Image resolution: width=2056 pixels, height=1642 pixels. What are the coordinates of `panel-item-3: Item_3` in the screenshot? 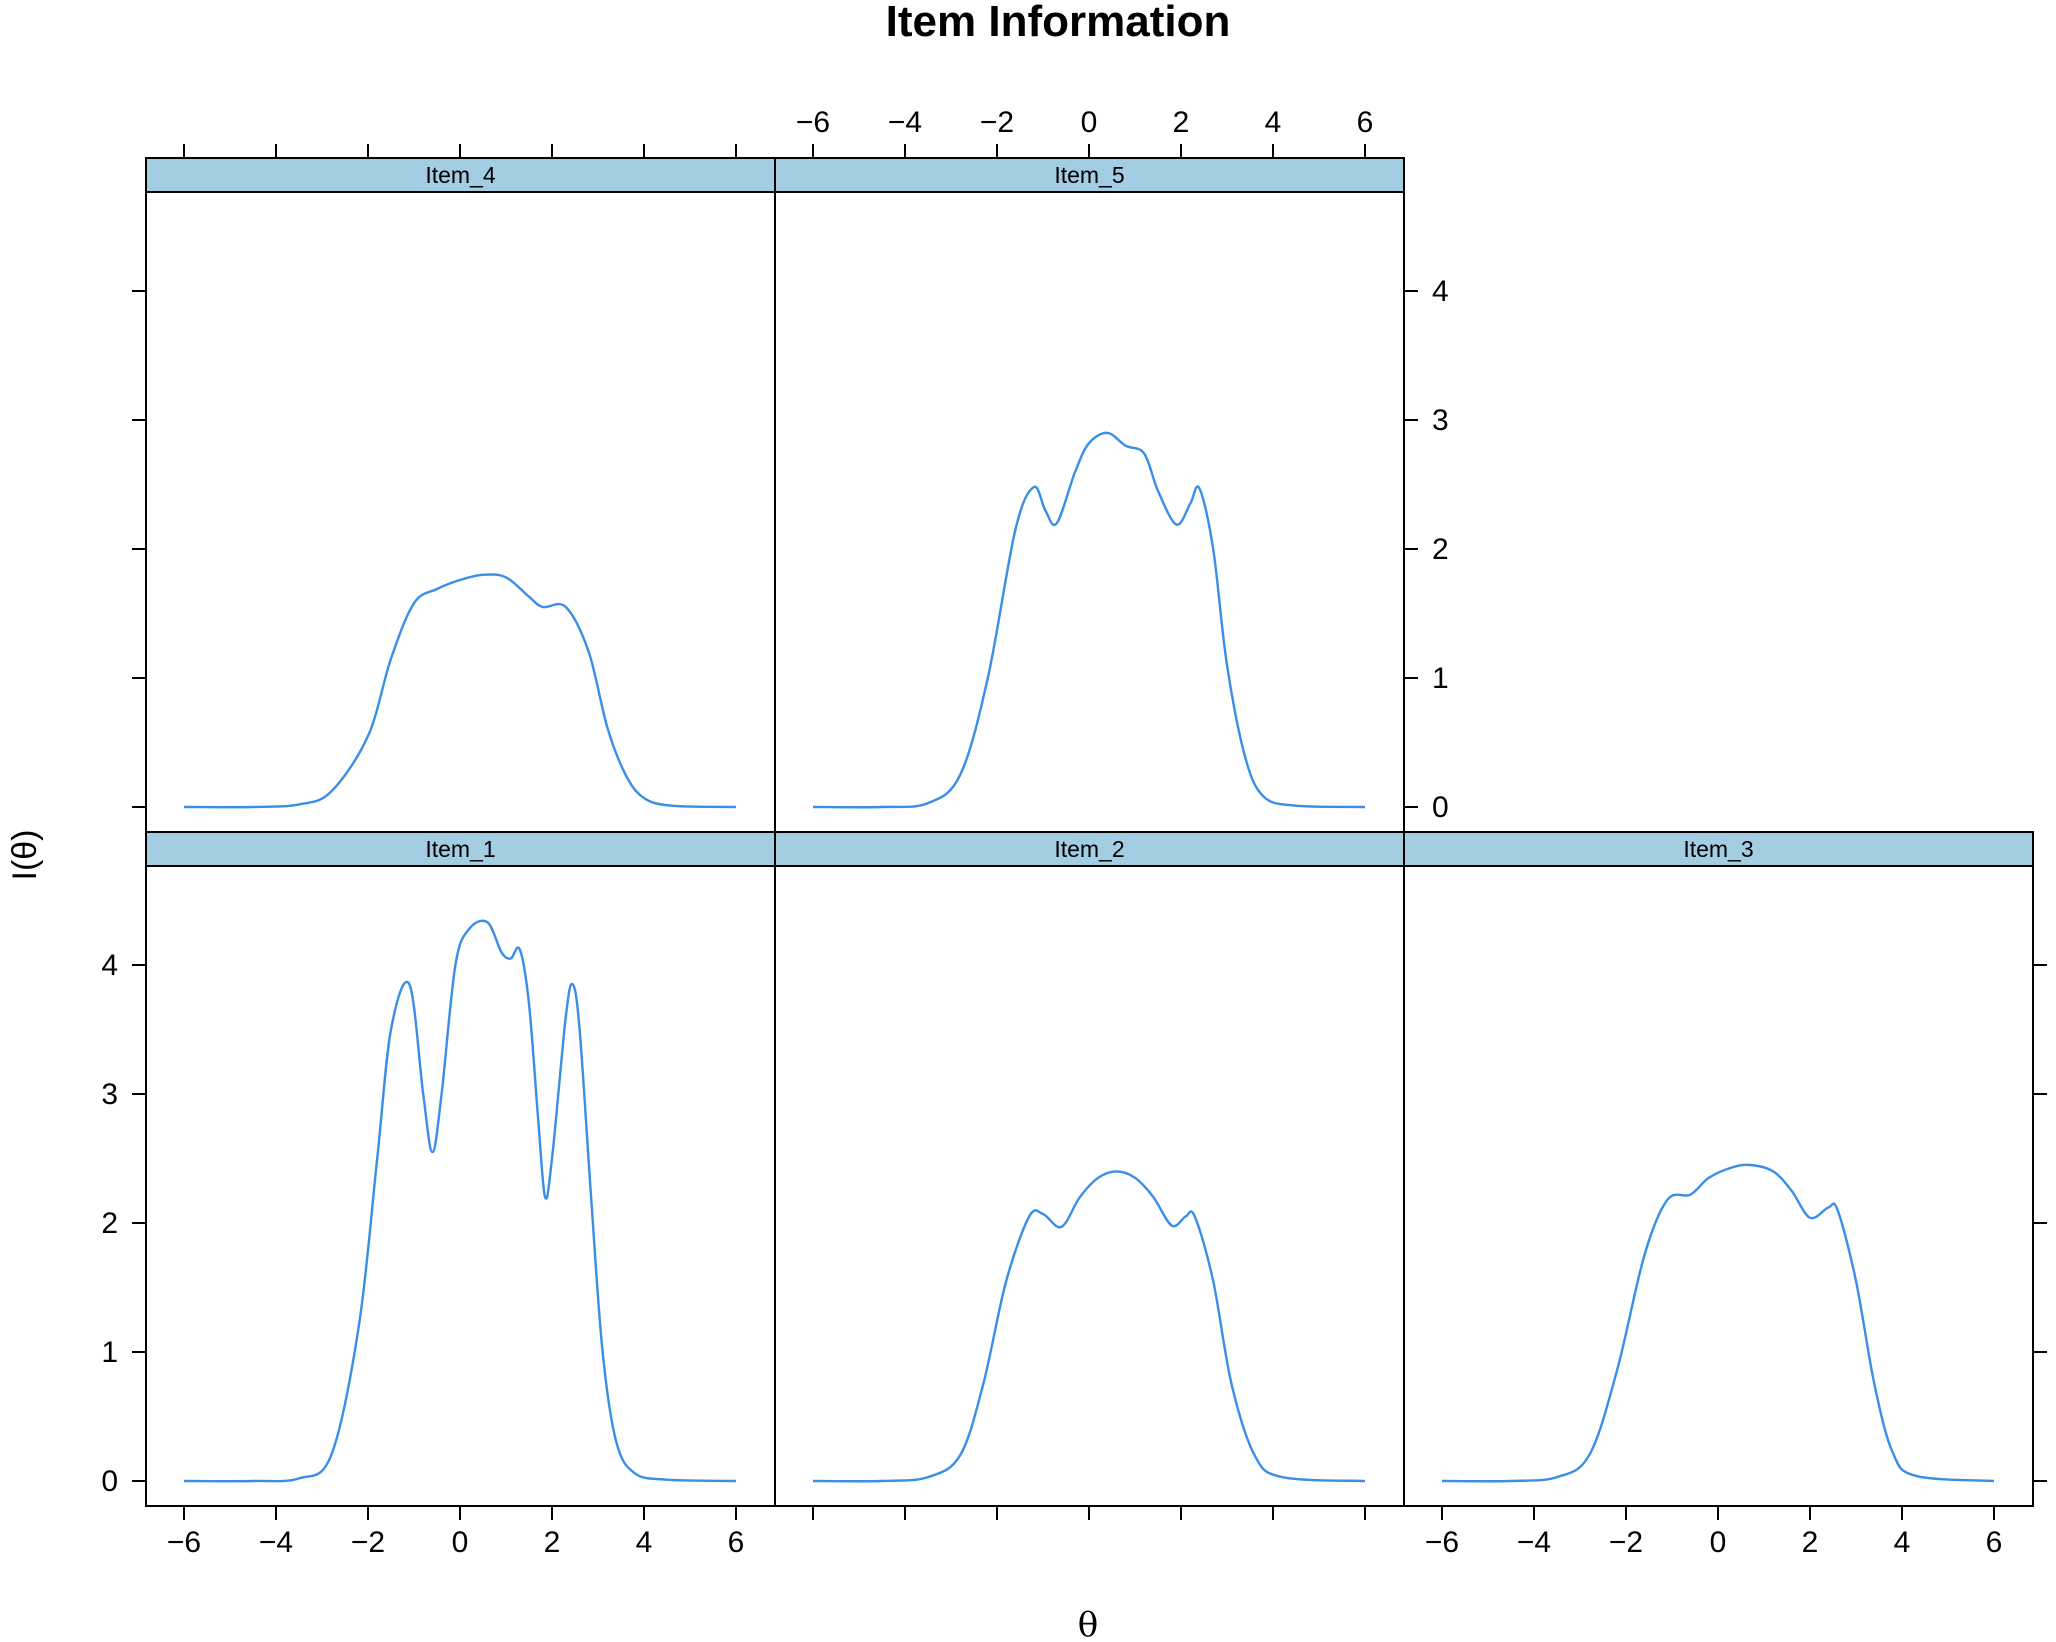 It's located at (1718, 1169).